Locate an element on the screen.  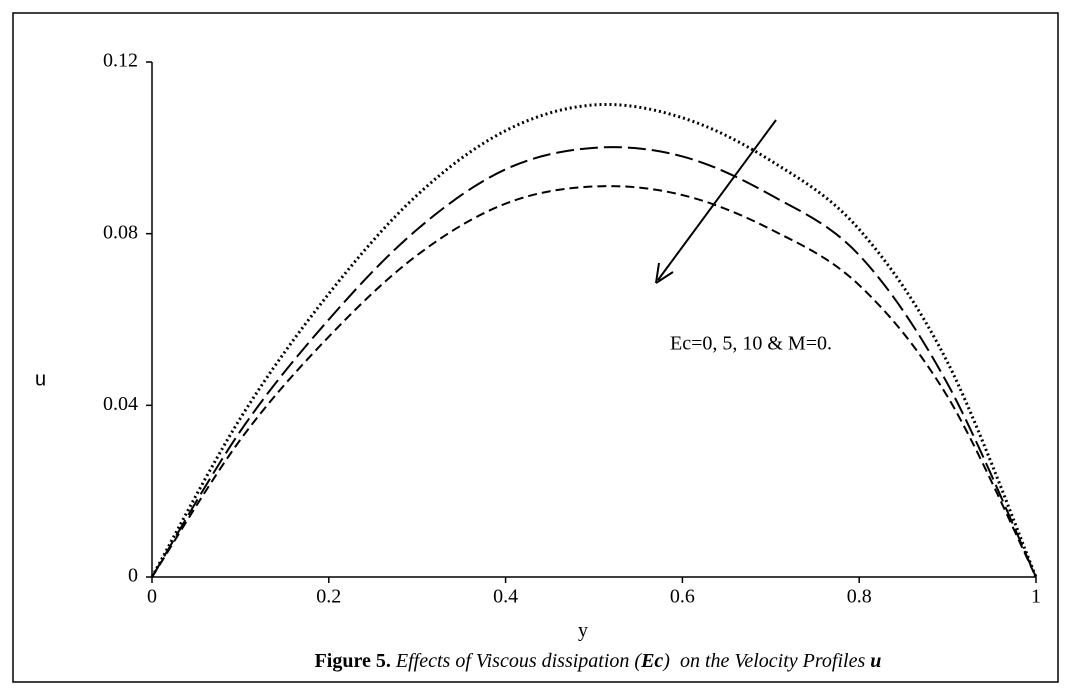
y-axis-label: u is located at coordinates (40, 379).